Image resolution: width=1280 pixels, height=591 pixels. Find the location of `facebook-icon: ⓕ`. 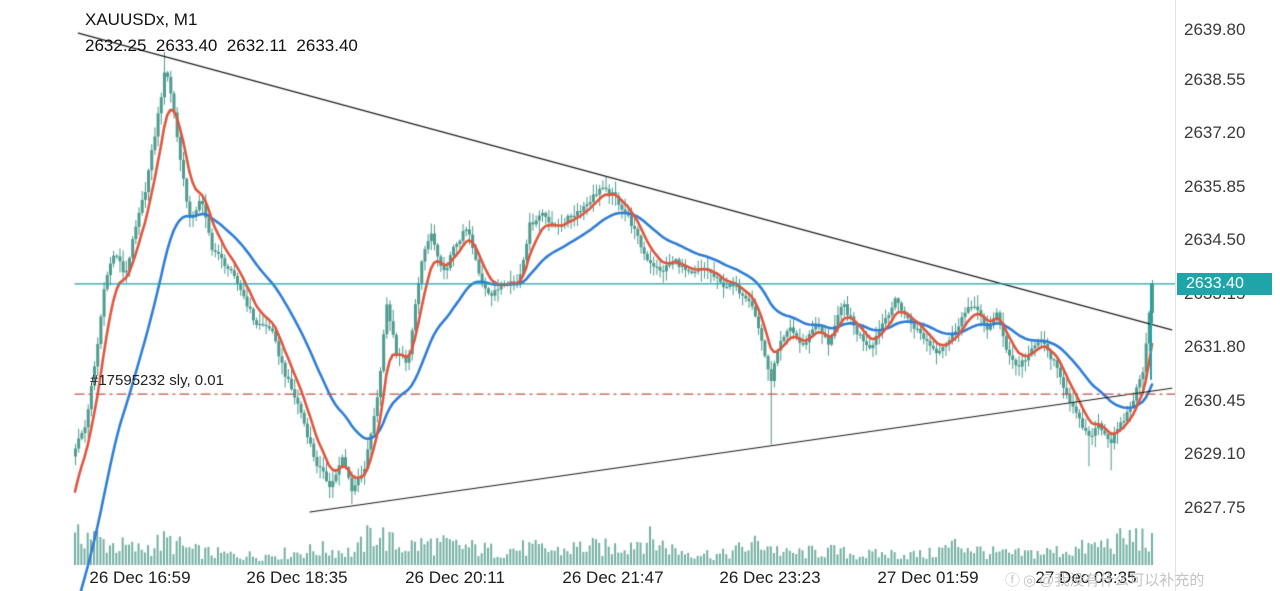

facebook-icon: ⓕ is located at coordinates (1013, 580).